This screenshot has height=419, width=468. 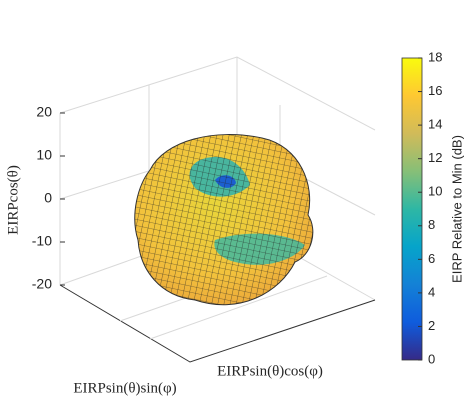 I want to click on colorbar-label: EIRP Relative to Min (dB), so click(x=456, y=209).